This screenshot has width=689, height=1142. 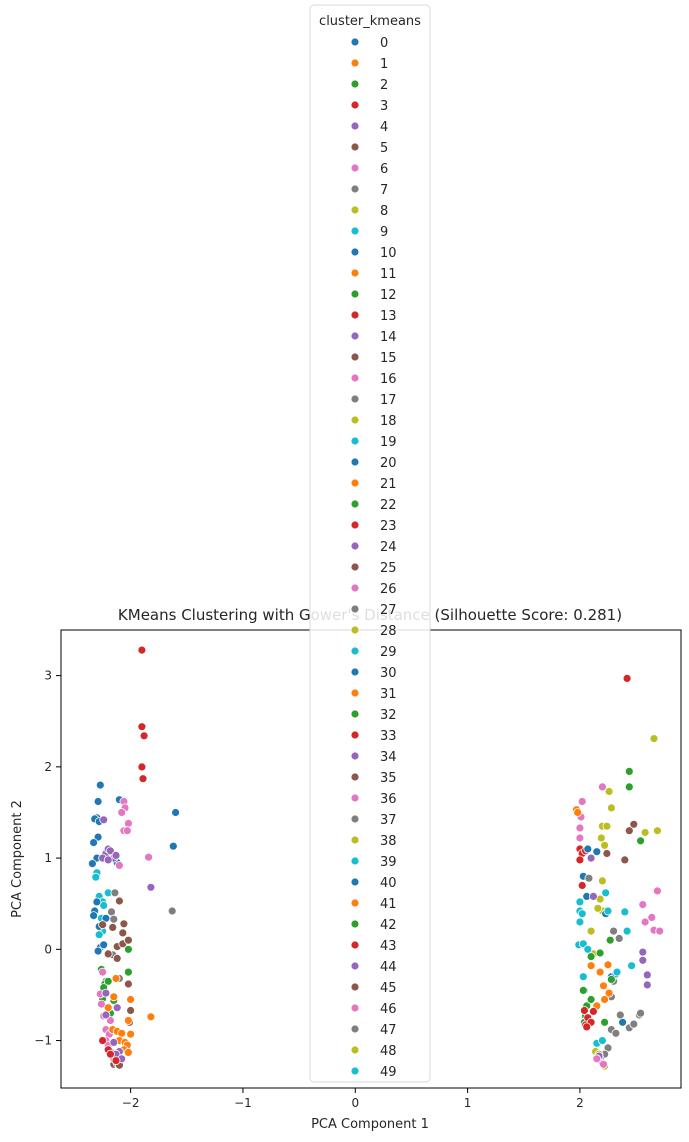 What do you see at coordinates (48, 949) in the screenshot?
I see `y-tick-label: 0` at bounding box center [48, 949].